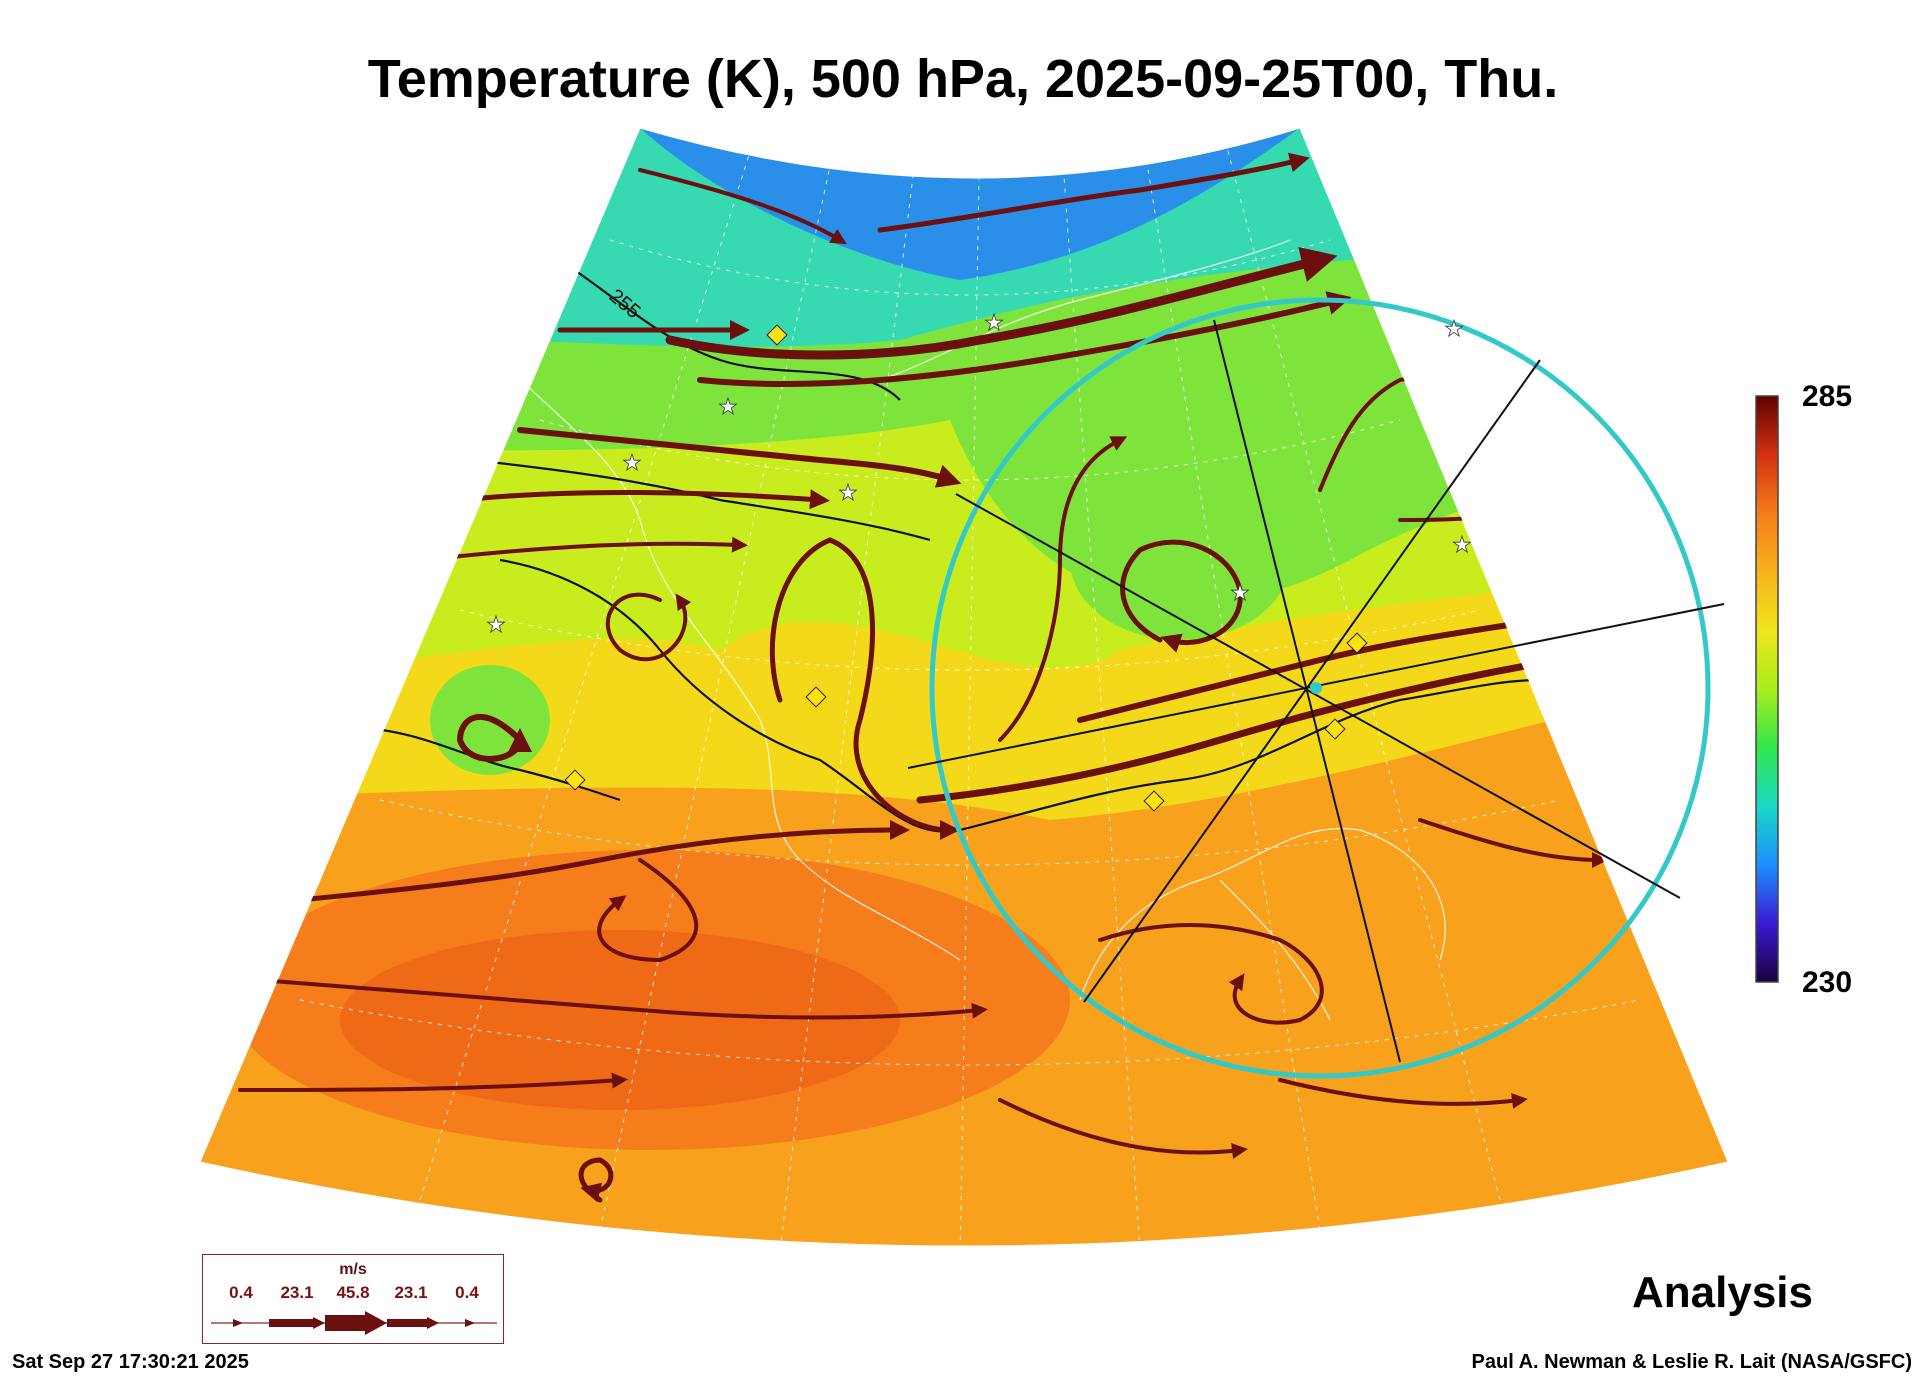 The height and width of the screenshot is (1394, 1926). Describe the element at coordinates (353, 1292) in the screenshot. I see `wind-value: 45.8` at that location.